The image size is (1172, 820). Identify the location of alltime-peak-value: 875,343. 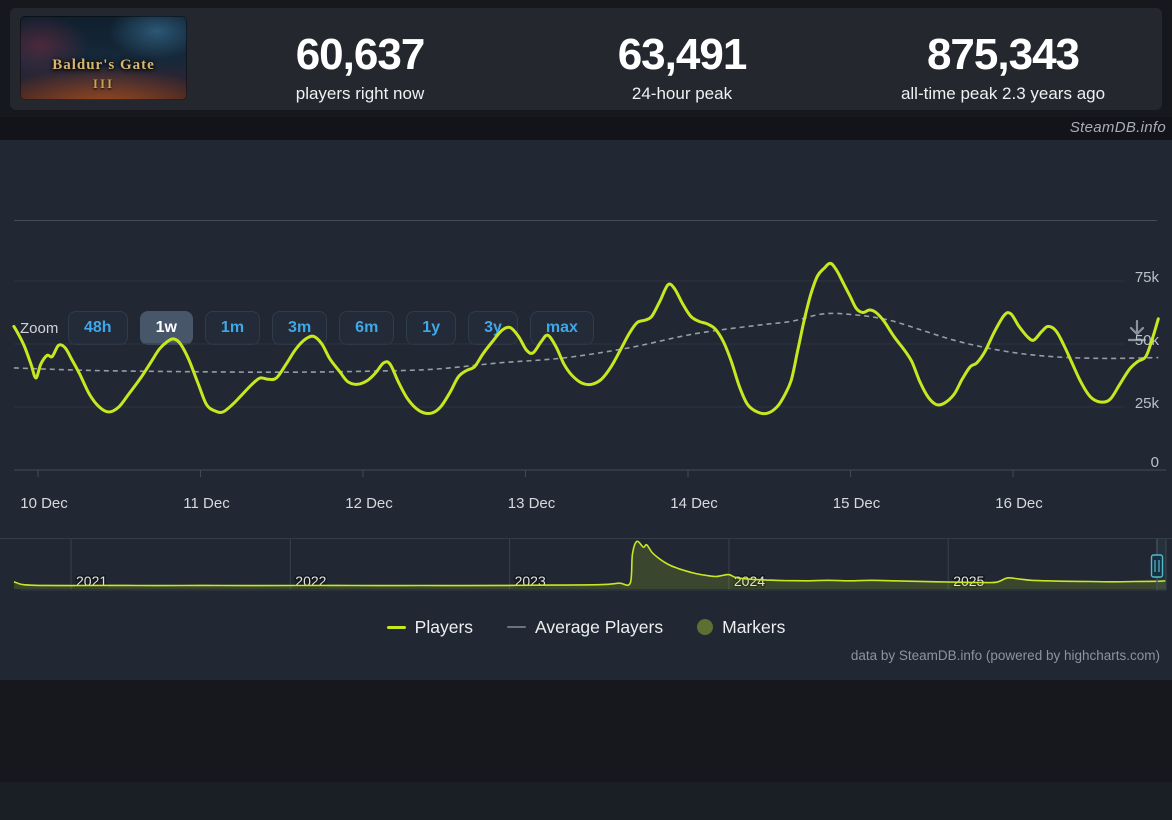
(1003, 54).